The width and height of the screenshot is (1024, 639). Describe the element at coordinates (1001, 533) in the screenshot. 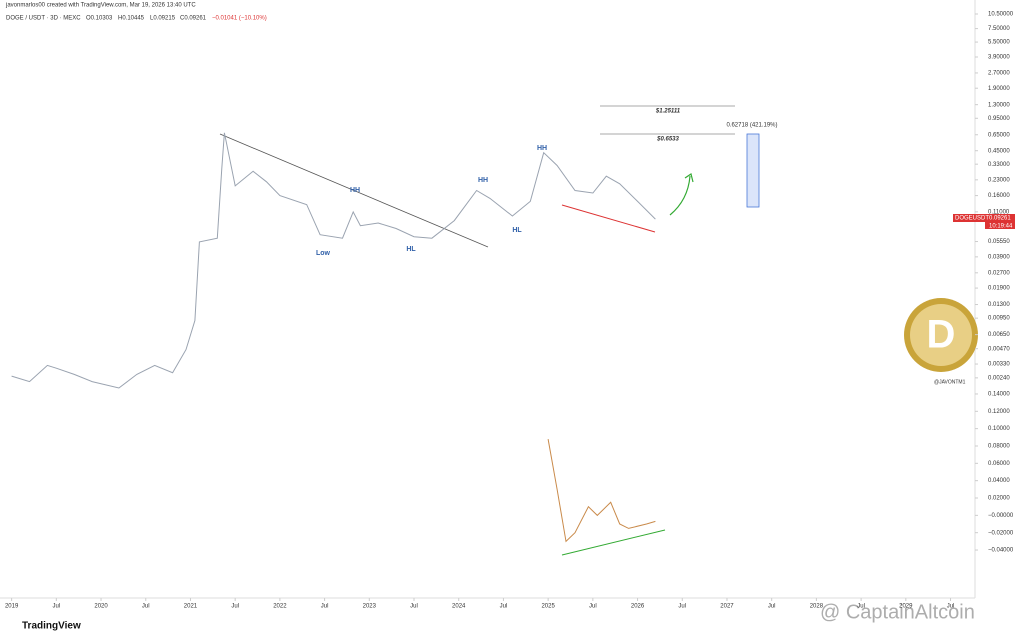

I see `y-tick-label: −0.02000` at that location.